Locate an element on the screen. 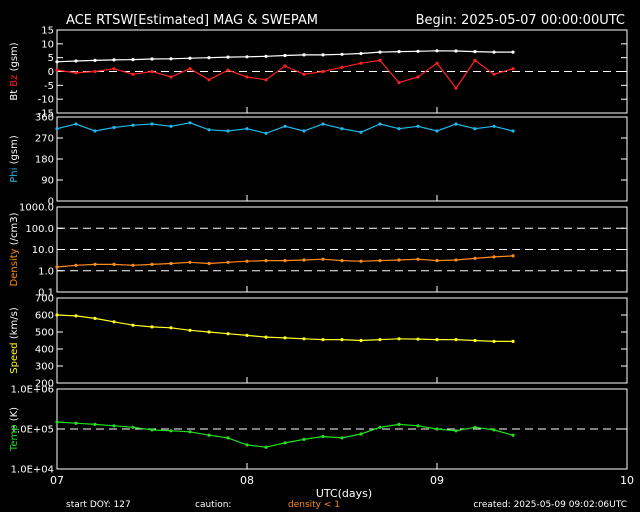 The height and width of the screenshot is (512, 640). y-tick-label: 400 is located at coordinates (44, 350).